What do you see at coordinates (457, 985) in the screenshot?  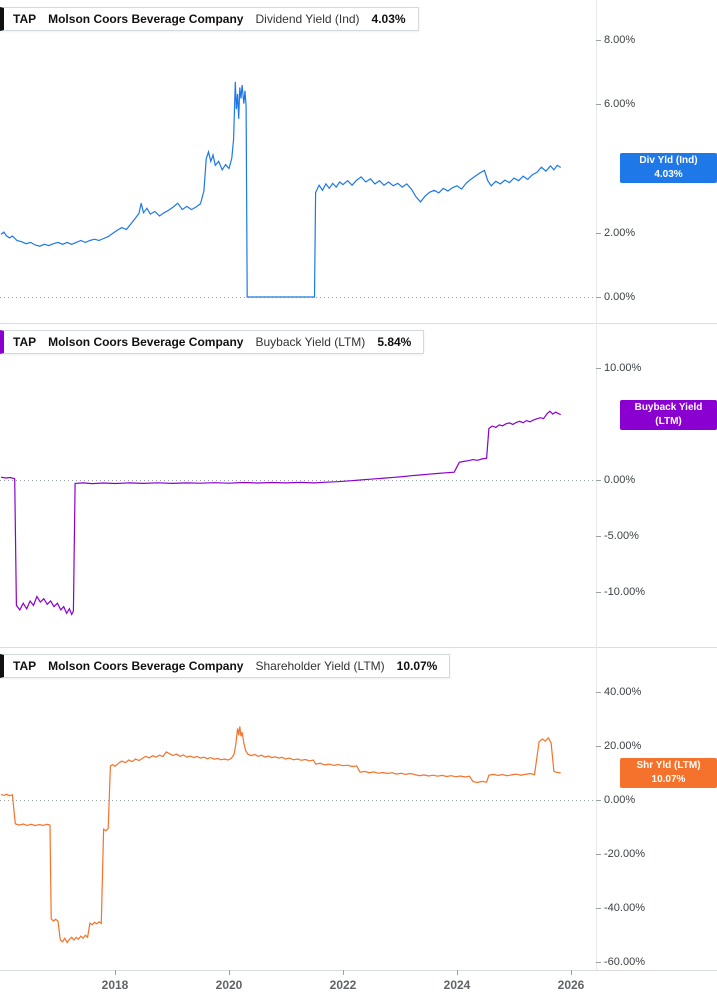 I see `x-axis-tick-label: 2024` at bounding box center [457, 985].